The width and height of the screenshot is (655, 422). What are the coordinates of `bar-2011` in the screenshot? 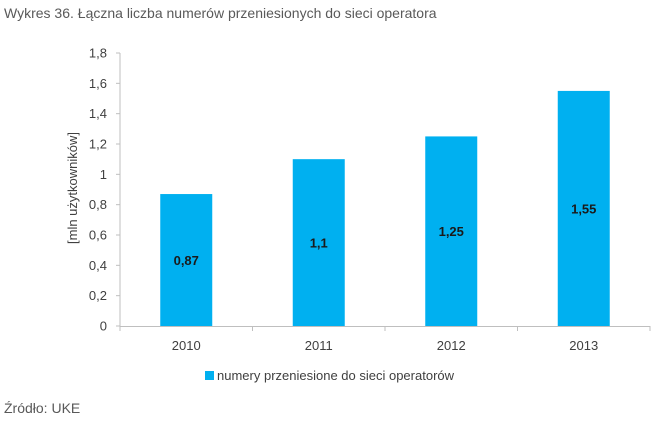 It's located at (318, 242).